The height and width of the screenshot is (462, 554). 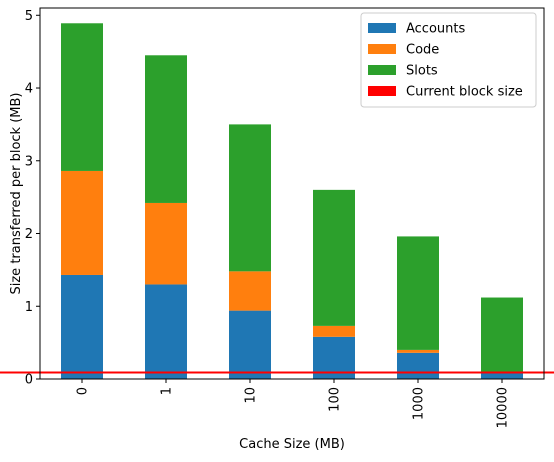 What do you see at coordinates (335, 399) in the screenshot?
I see `x-tick-label: 100` at bounding box center [335, 399].